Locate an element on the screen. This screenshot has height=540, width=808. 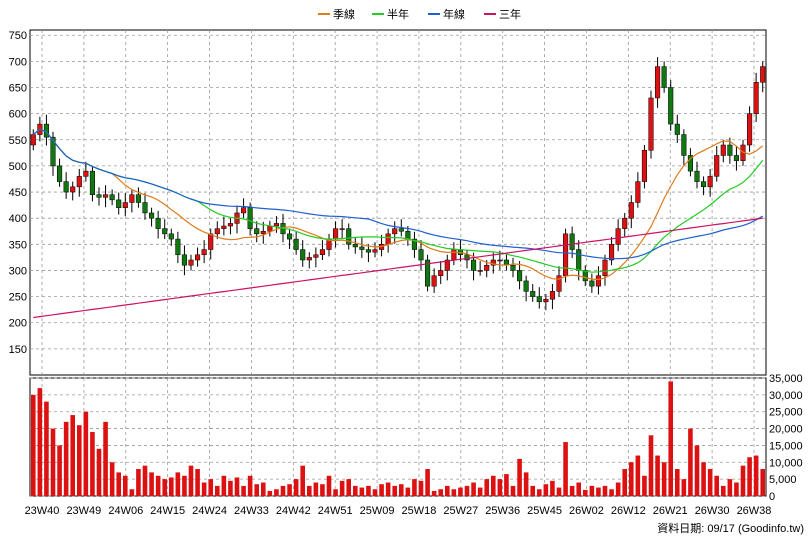
price-tick-label: 700 is located at coordinates (18, 62).